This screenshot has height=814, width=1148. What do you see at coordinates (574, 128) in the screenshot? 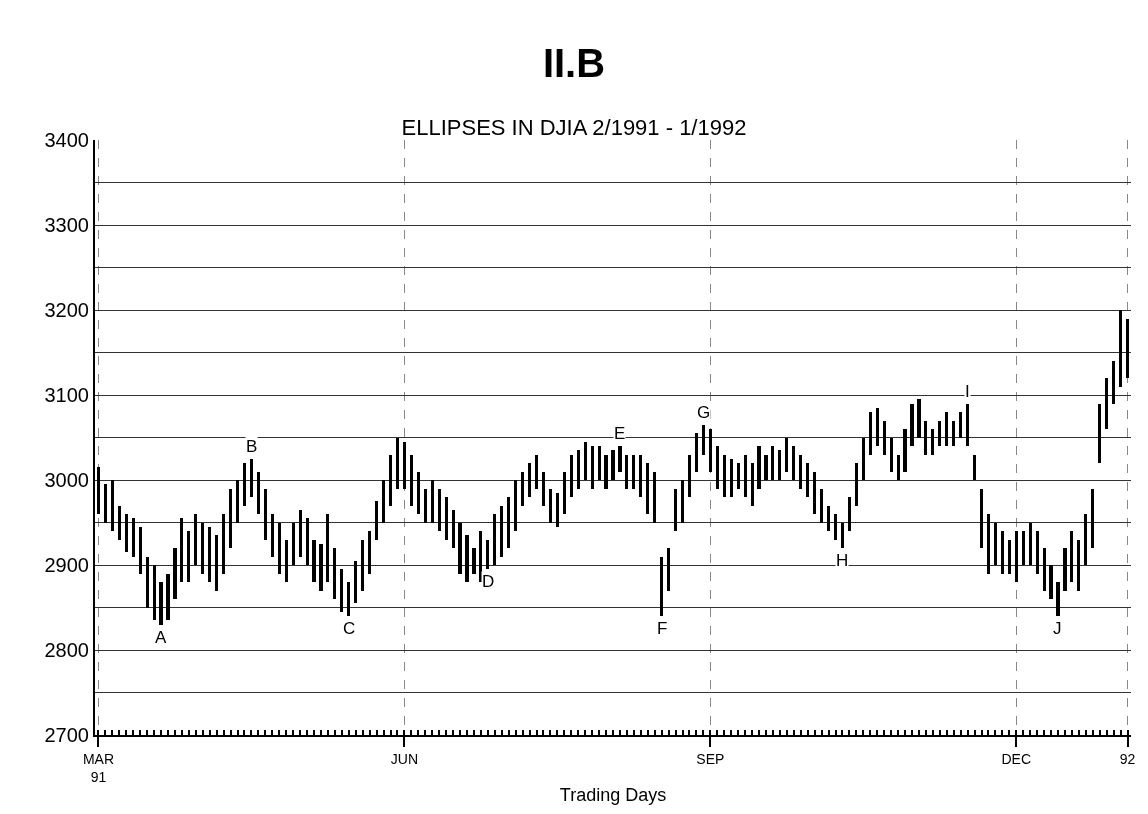
I see `chart-subtitle: ELLIPSES IN DJIA 2/1991 - 1/1992` at bounding box center [574, 128].